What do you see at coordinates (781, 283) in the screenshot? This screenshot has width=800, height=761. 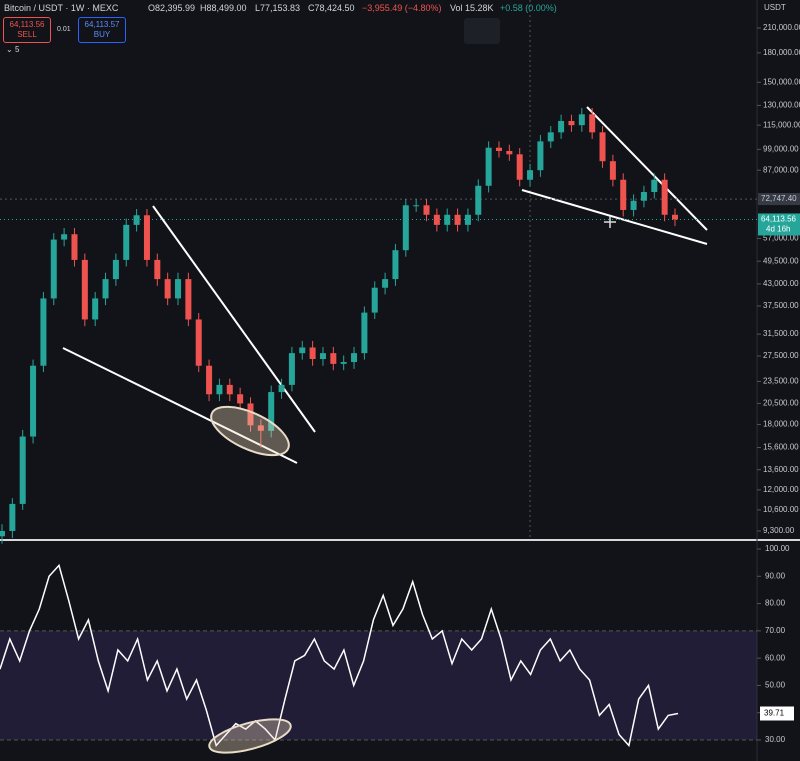 I see `y-tick-label: 43,000.00` at bounding box center [781, 283].